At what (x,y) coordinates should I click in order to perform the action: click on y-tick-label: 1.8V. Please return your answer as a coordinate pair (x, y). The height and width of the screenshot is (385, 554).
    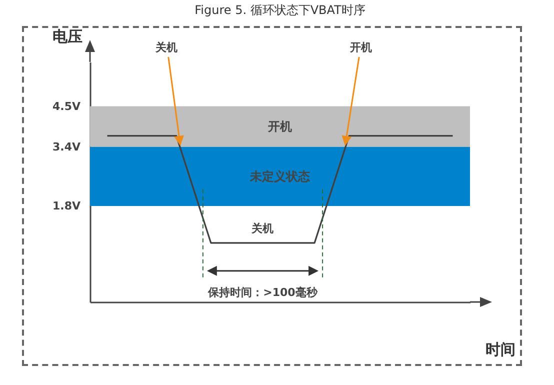
    Looking at the image, I should click on (66, 206).